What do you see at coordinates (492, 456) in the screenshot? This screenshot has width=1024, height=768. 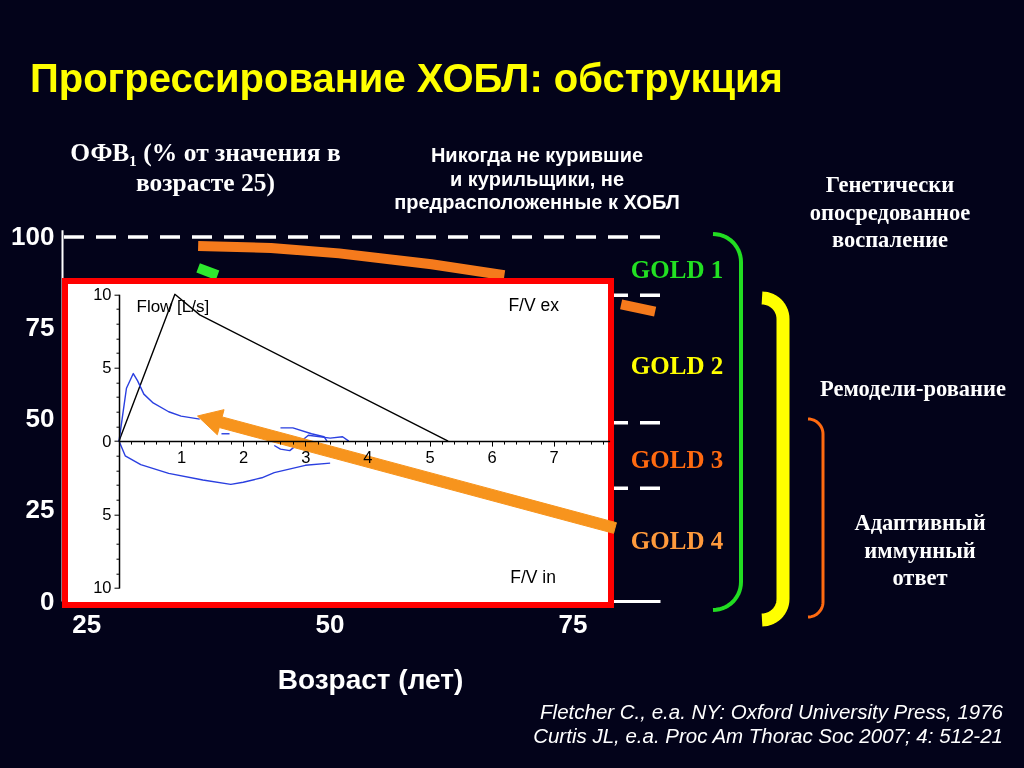 I see `x-tick-label: 6` at bounding box center [492, 456].